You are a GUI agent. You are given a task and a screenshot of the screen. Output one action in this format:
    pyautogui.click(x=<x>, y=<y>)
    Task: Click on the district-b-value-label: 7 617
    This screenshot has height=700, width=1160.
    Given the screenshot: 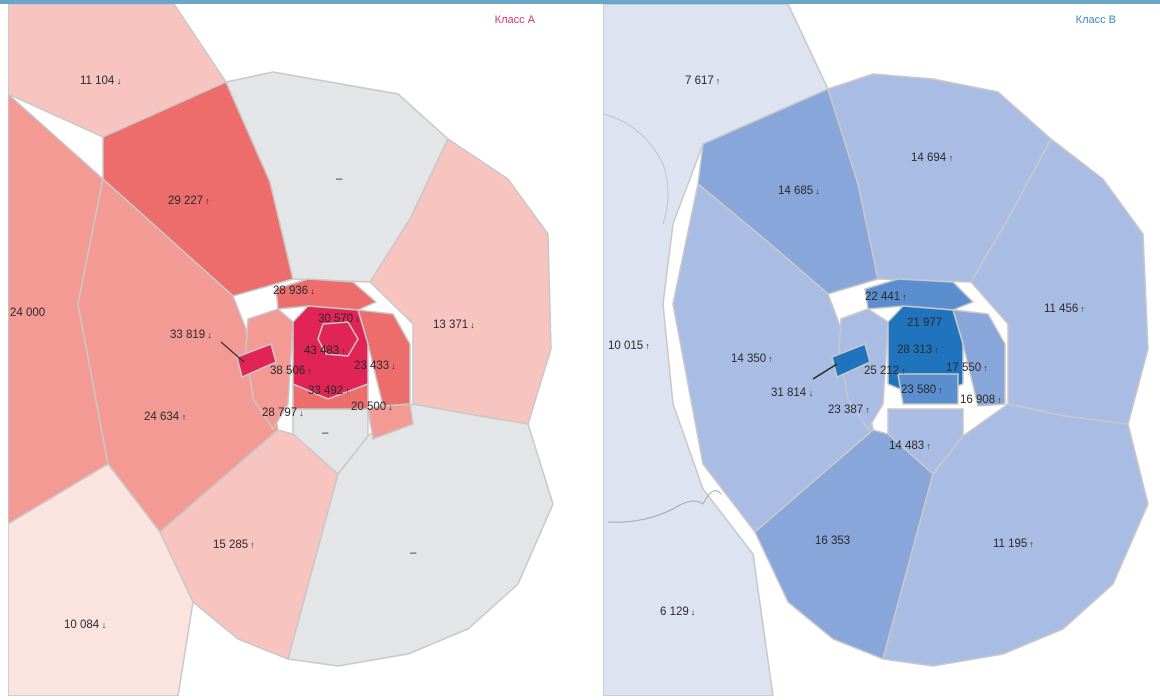 What is the action you would take?
    pyautogui.click(x=699, y=81)
    